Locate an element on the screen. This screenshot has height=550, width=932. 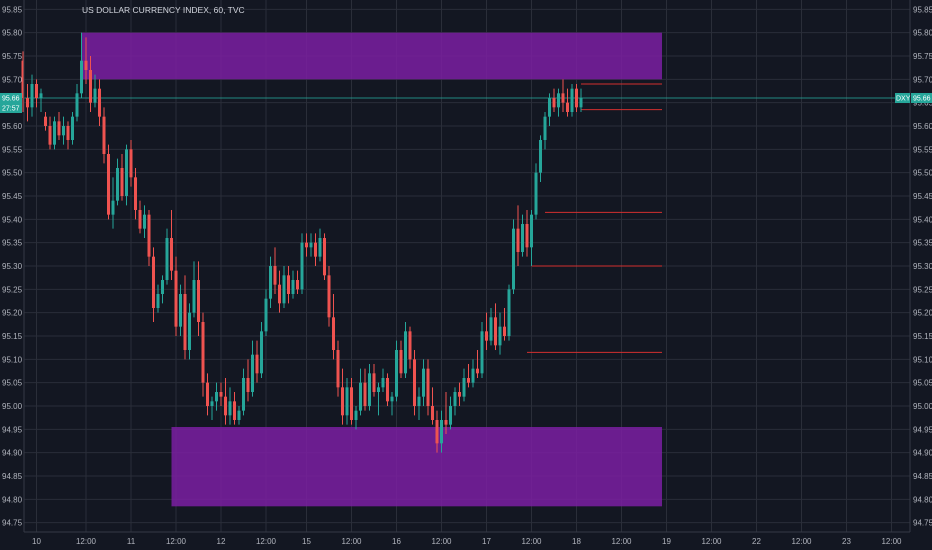
y-tick-label-left: 94.95 is located at coordinates (12, 429).